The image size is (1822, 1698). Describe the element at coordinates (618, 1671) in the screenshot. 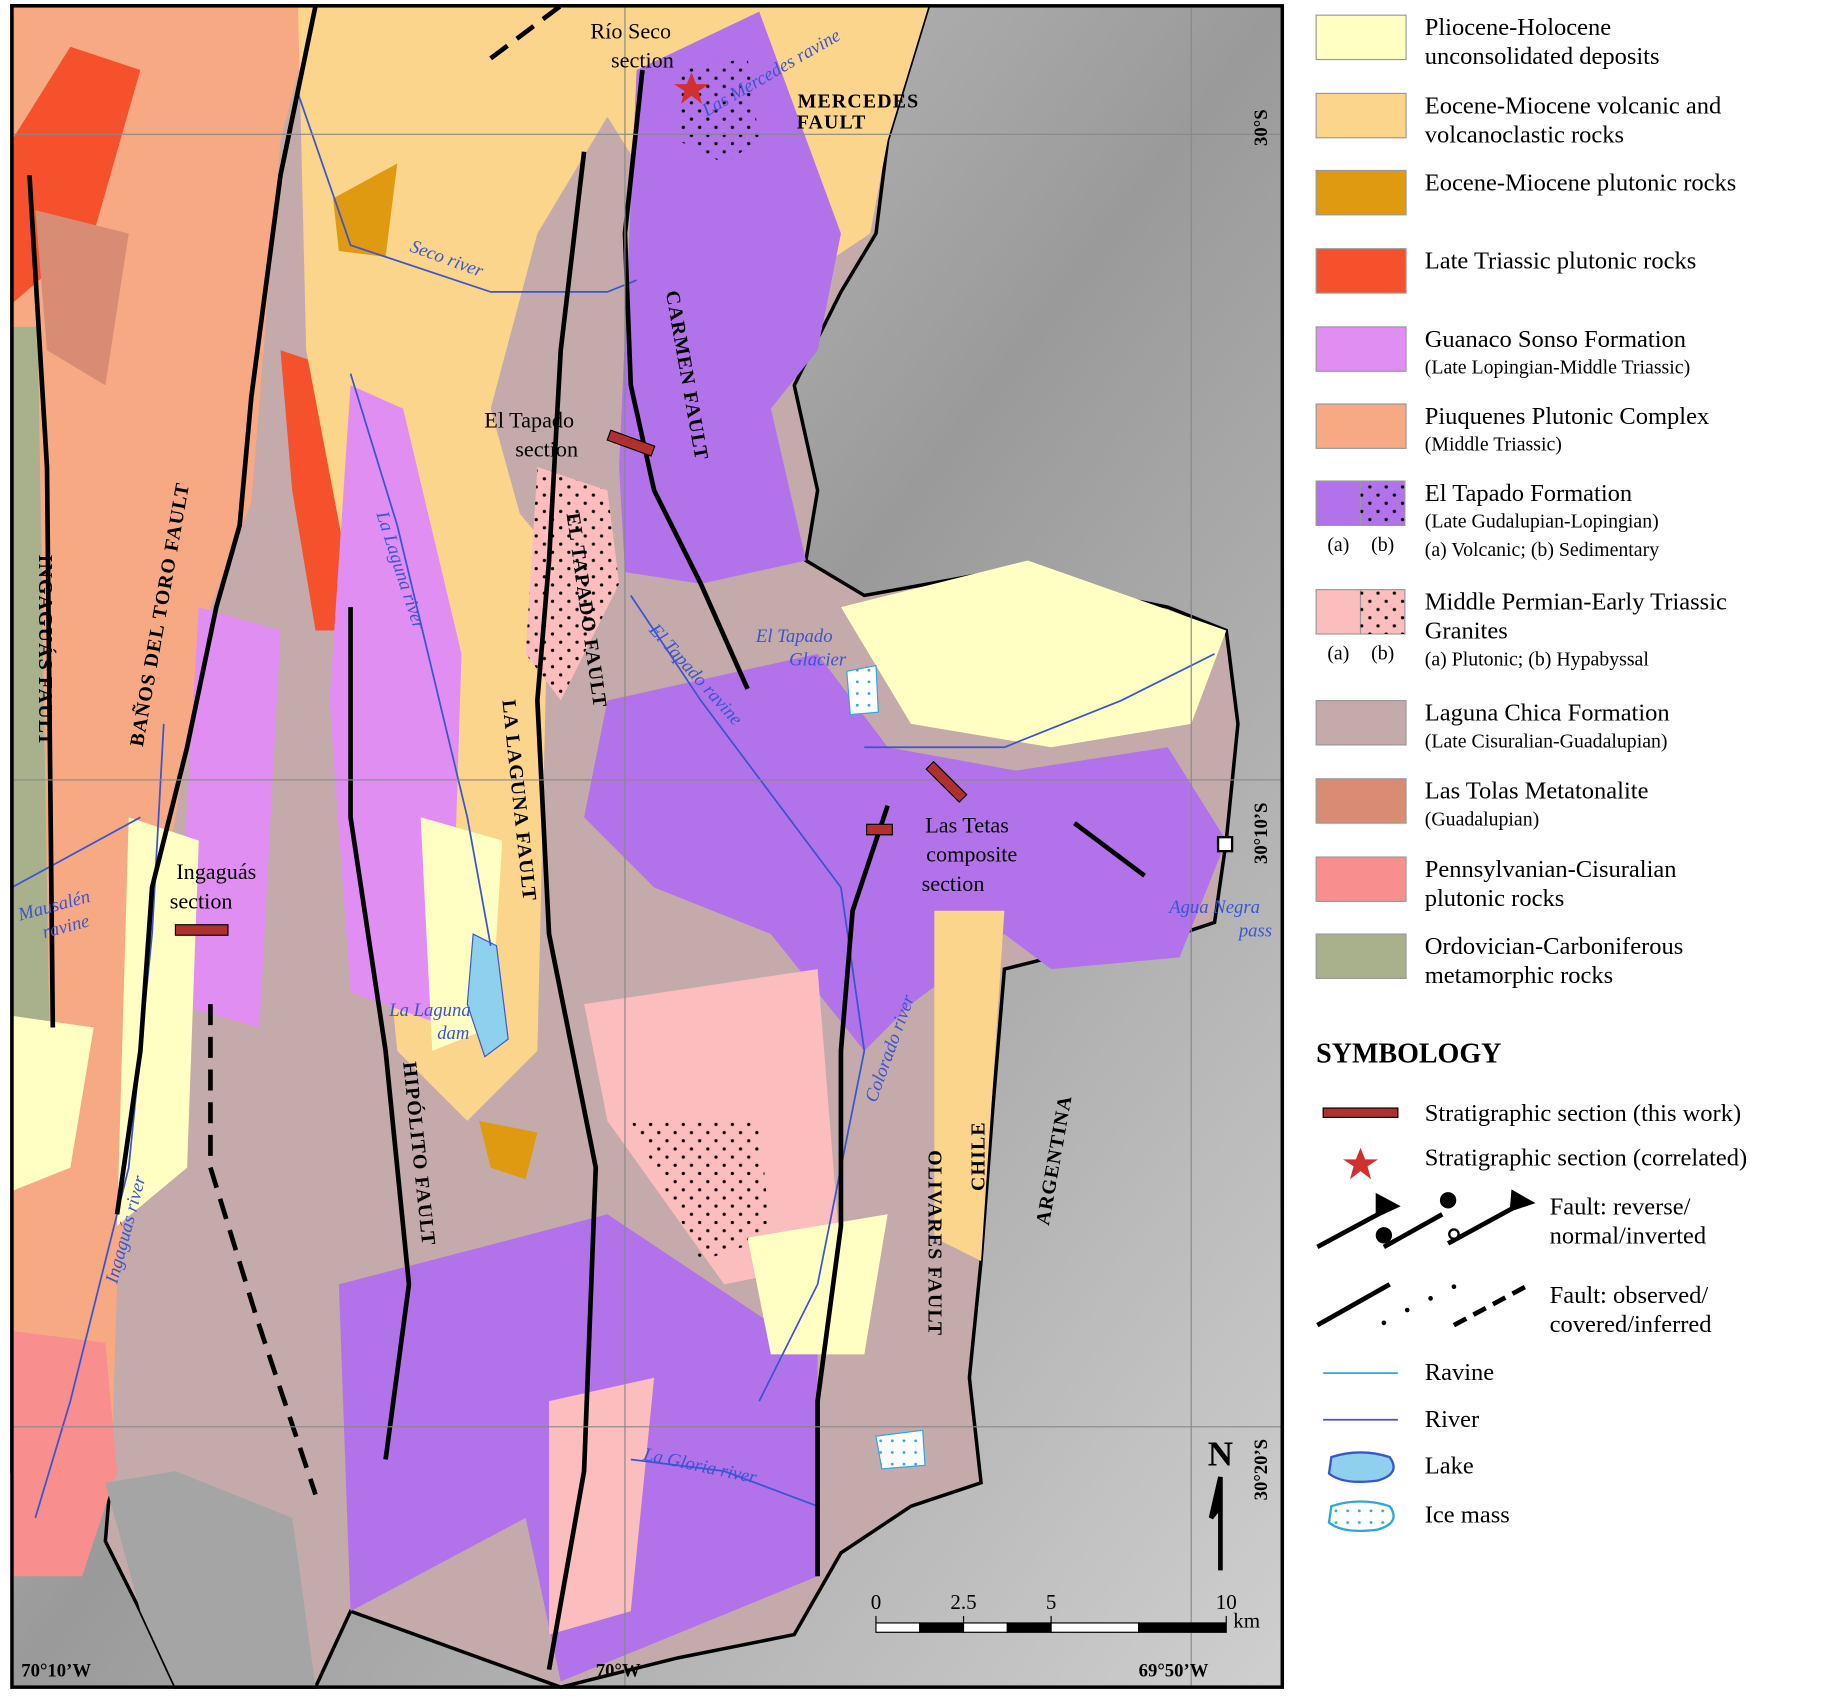

I see `coordinate-label: 70°W` at that location.